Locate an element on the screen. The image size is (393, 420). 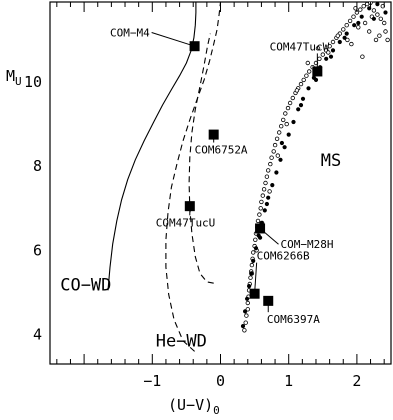
object-label: COM6397A is located at coordinates (293, 319).